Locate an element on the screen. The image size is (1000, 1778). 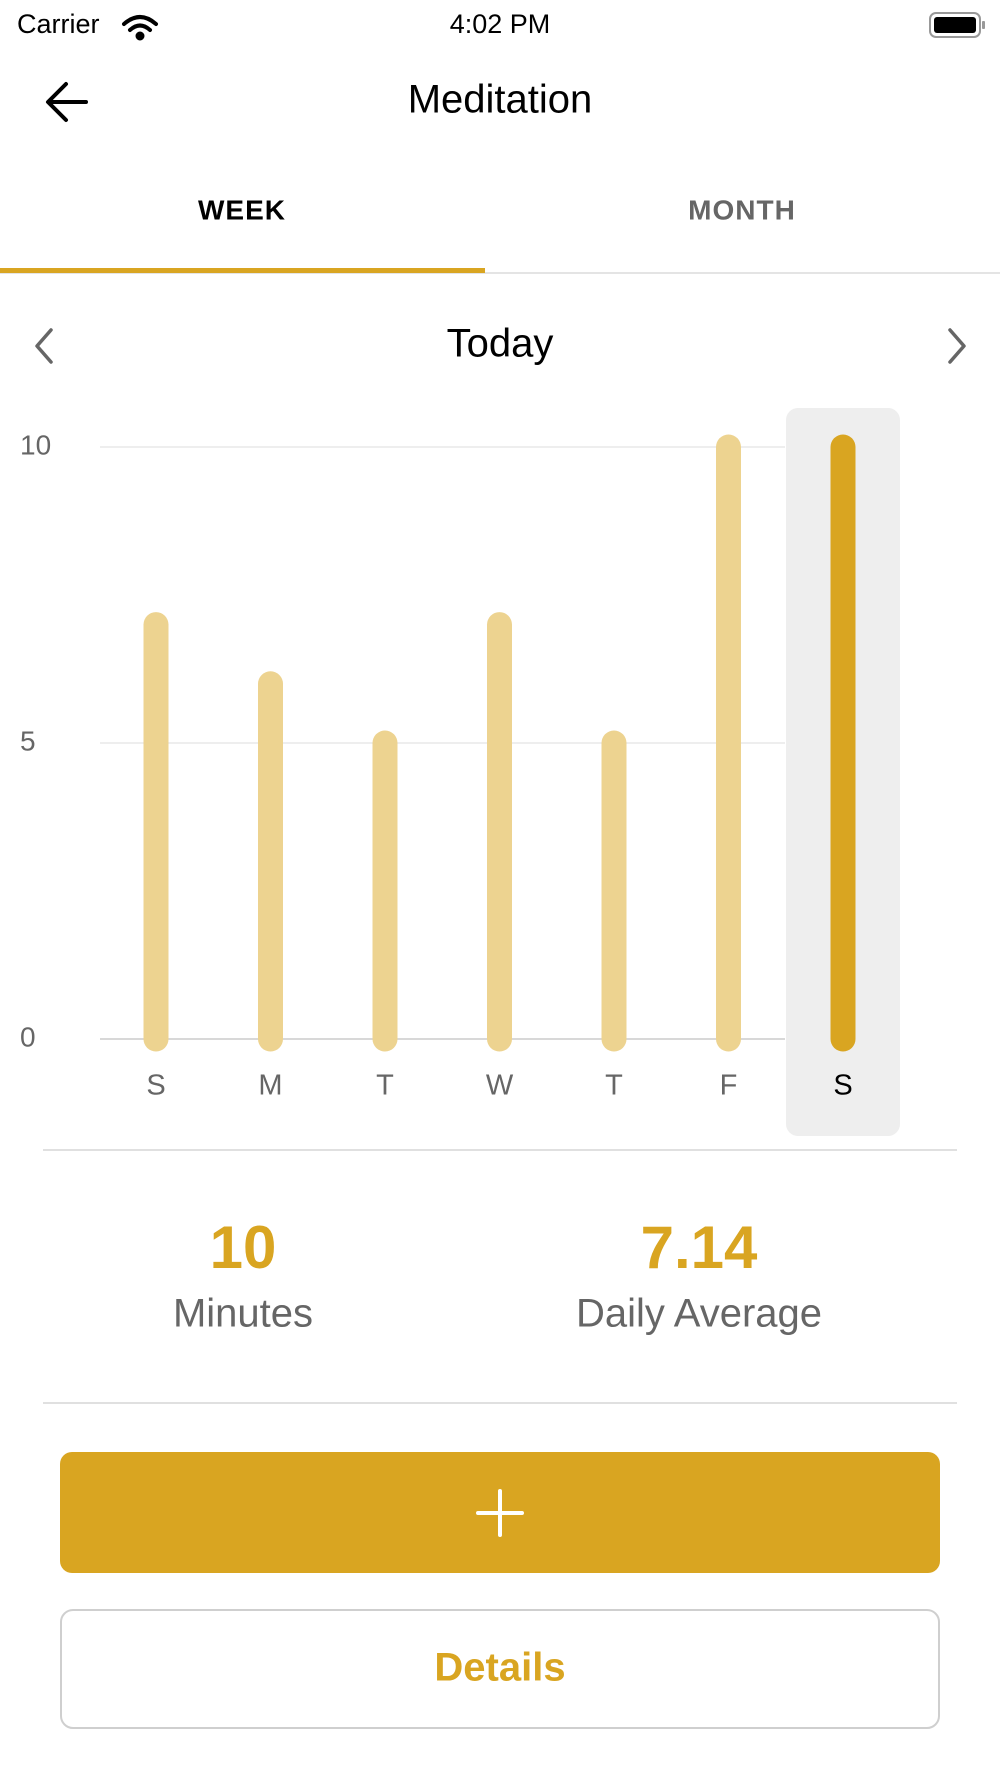
tab-week: WEEK is located at coordinates (242, 209).